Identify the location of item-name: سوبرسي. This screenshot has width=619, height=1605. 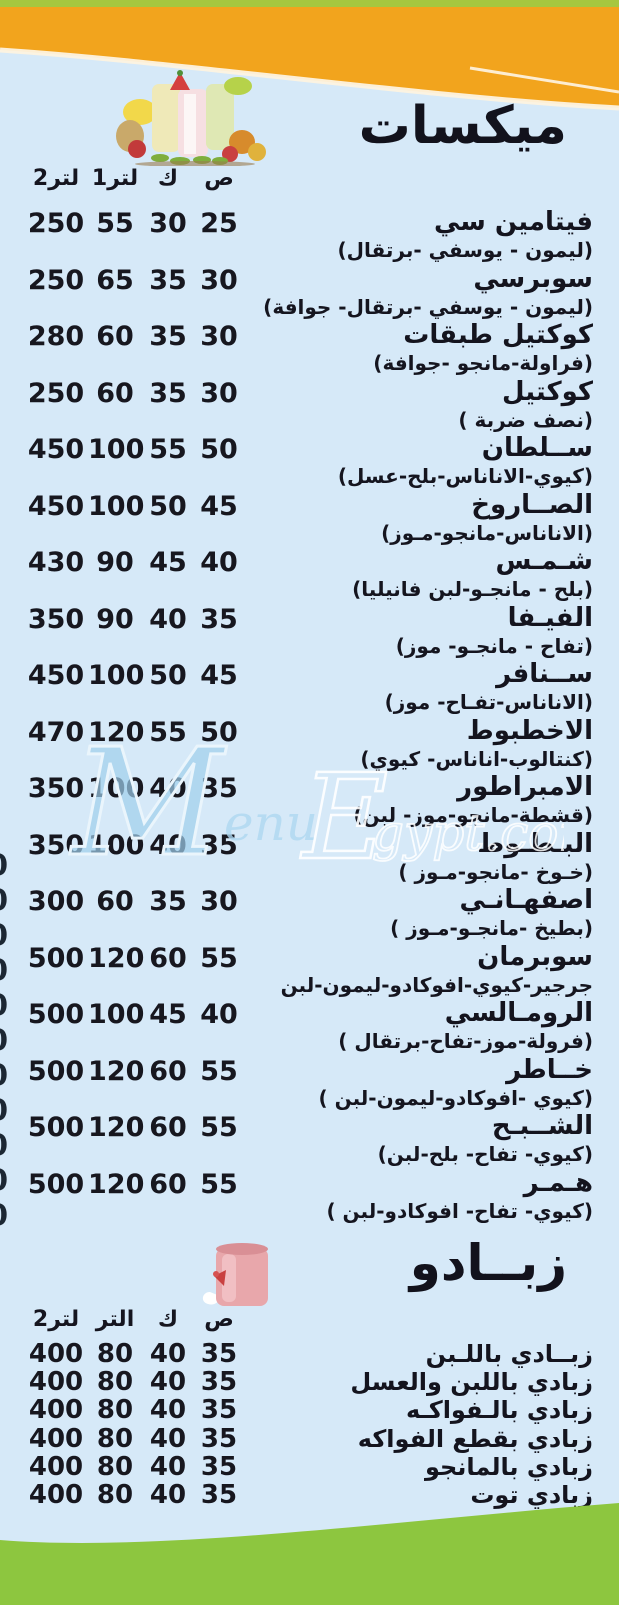
(533, 278).